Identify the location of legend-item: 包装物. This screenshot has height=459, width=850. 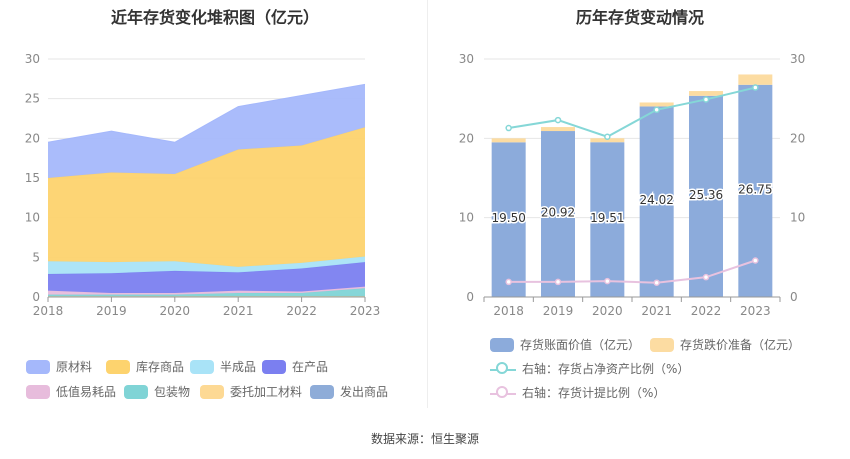
(157, 391).